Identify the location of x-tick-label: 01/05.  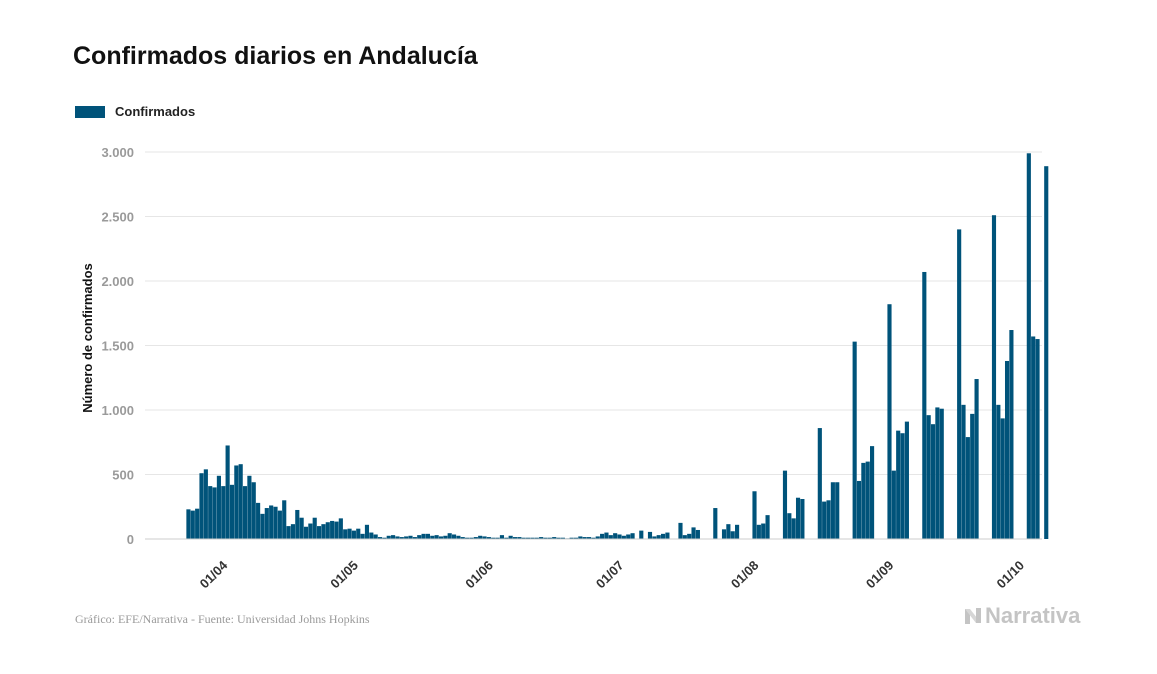
(344, 575).